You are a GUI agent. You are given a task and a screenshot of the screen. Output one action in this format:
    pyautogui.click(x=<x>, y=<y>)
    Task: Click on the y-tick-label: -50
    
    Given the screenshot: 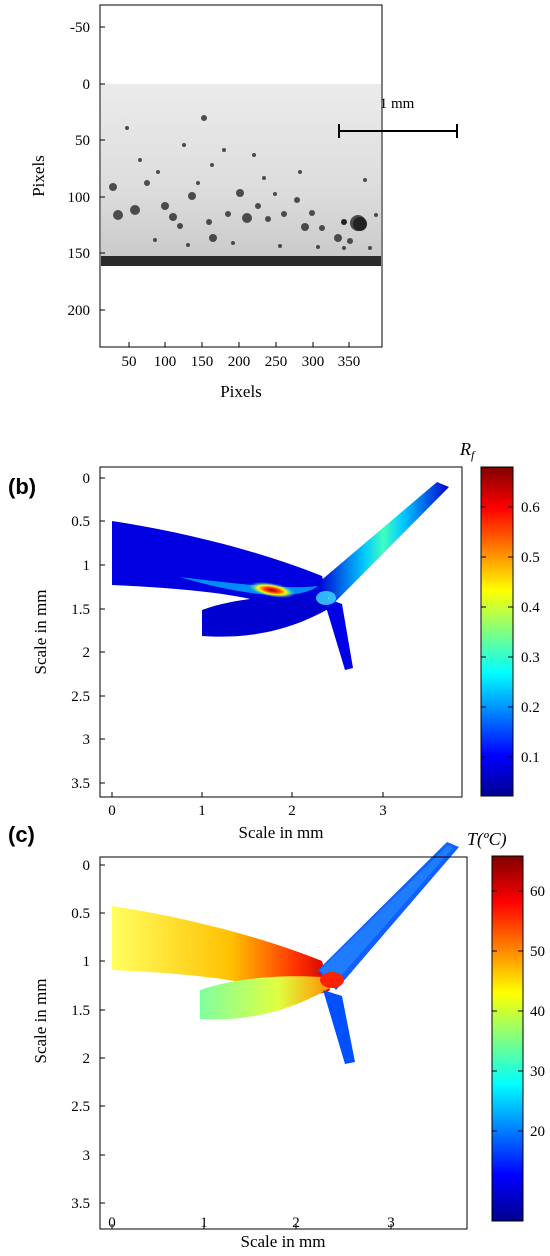 What is the action you would take?
    pyautogui.click(x=80, y=28)
    